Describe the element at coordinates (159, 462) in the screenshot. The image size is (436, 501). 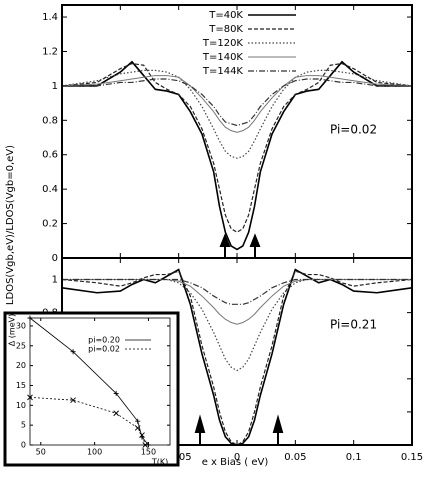
I see `x-axis-label: T(K)` at that location.